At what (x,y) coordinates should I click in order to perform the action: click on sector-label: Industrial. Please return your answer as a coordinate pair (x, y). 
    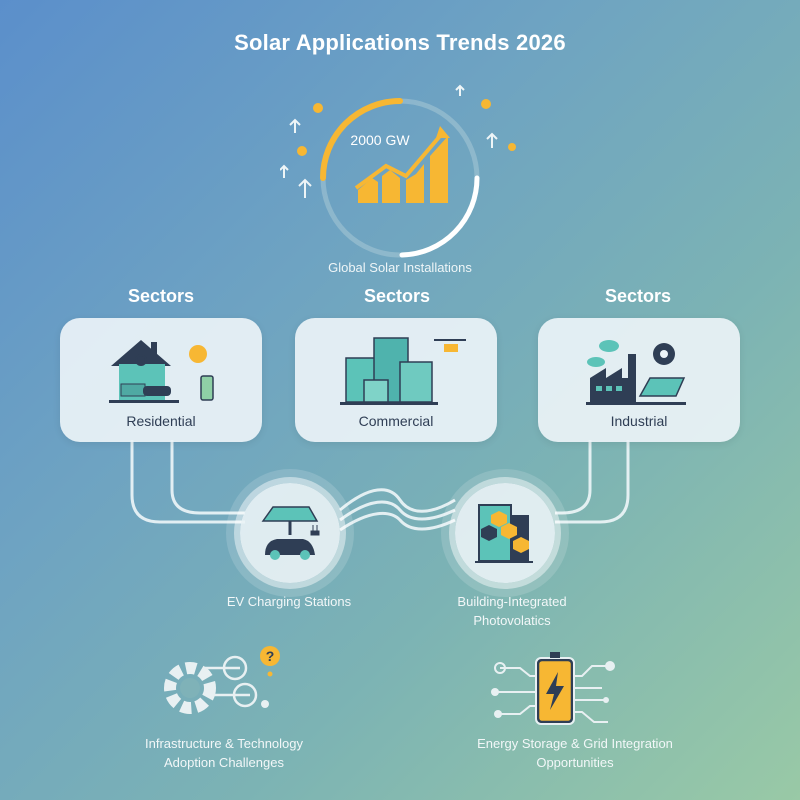
    Looking at the image, I should click on (639, 421).